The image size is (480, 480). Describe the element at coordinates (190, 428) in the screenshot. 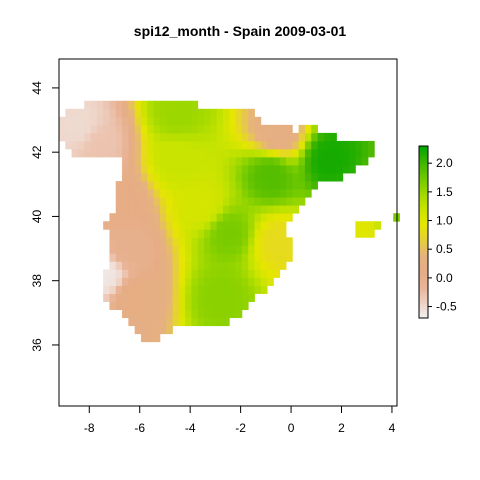

I see `x-tick-label: -4` at that location.